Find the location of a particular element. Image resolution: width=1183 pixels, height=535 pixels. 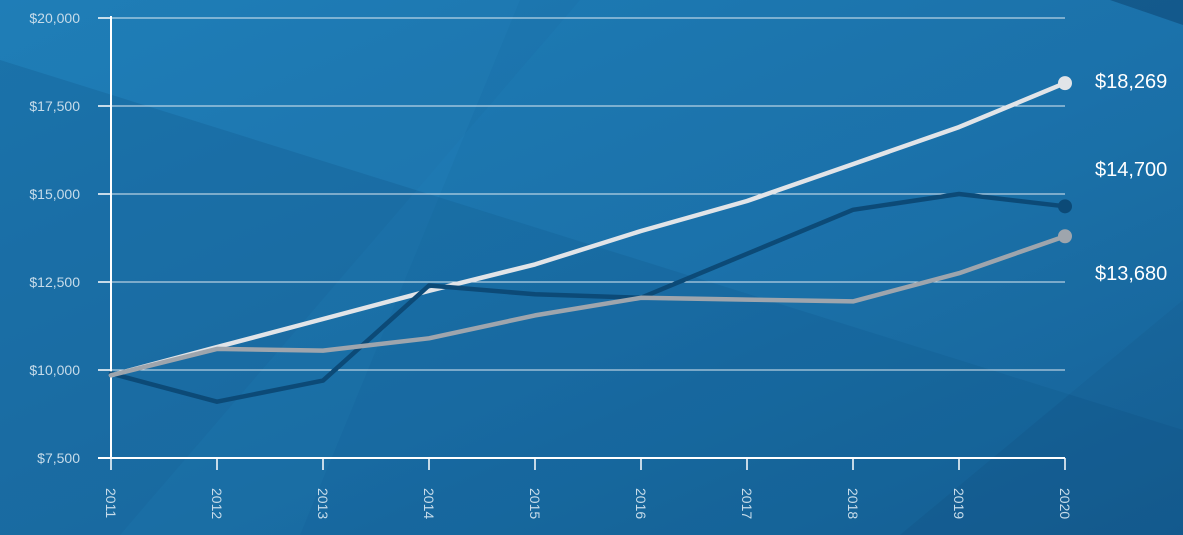

end-value-label: $18,269 is located at coordinates (1131, 82).